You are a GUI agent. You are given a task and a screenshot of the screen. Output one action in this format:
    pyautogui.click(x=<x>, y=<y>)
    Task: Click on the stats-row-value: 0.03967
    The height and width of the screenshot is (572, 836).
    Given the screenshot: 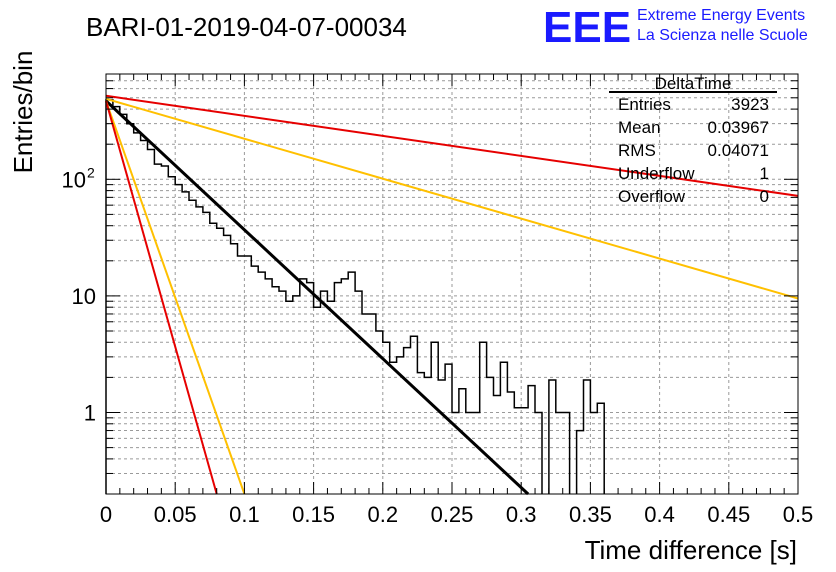 What is the action you would take?
    pyautogui.click(x=738, y=127)
    